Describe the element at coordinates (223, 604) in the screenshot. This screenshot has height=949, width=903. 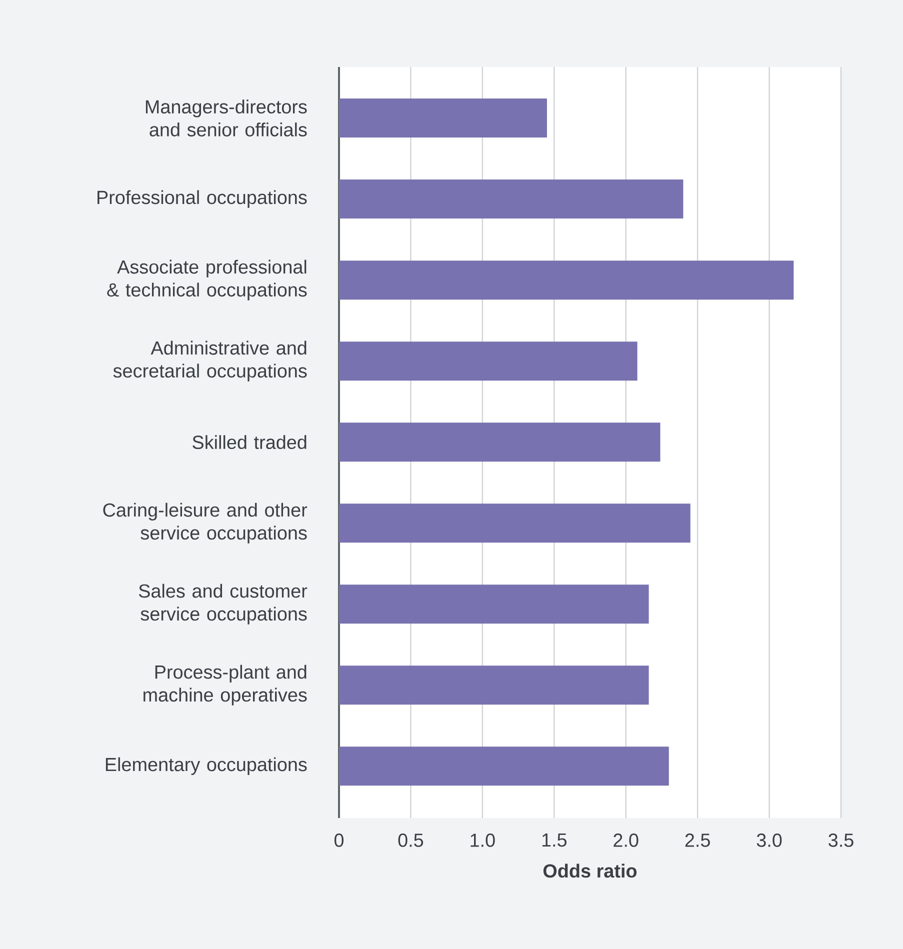
I see `y-tick-label: Sales and customer service occupations` at that location.